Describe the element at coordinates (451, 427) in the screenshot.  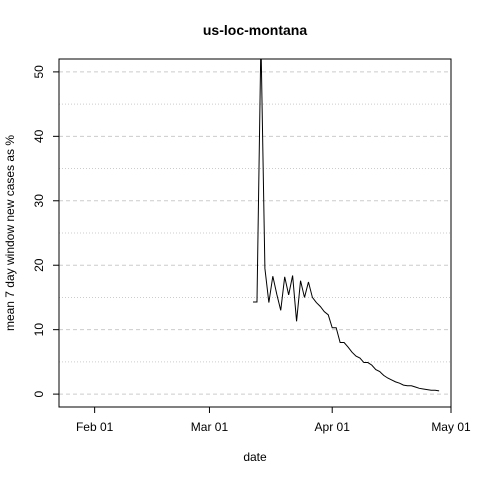
I see `x-tick-label: May 01` at that location.